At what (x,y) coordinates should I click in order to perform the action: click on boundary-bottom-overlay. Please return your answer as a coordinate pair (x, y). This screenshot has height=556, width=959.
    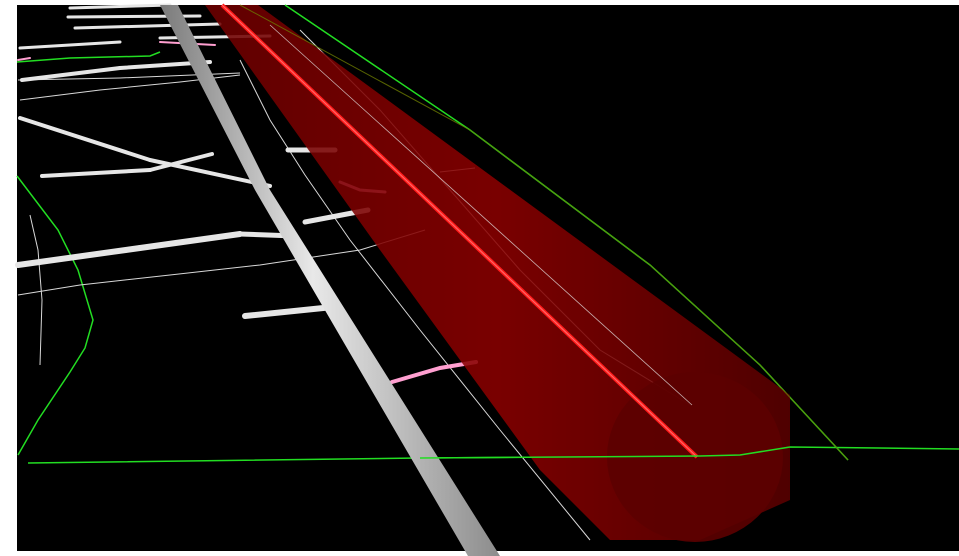
    Looking at the image, I should click on (605, 452).